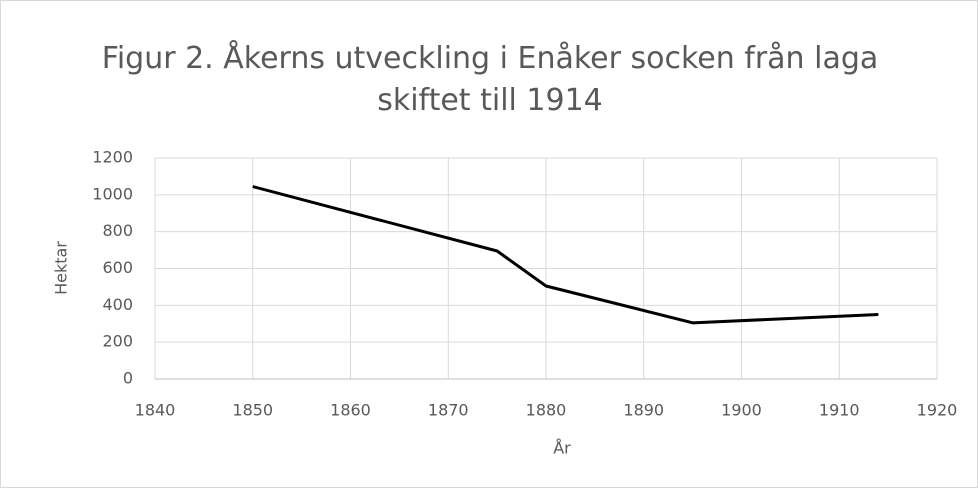  I want to click on x-tick-label: 1900, so click(741, 410).